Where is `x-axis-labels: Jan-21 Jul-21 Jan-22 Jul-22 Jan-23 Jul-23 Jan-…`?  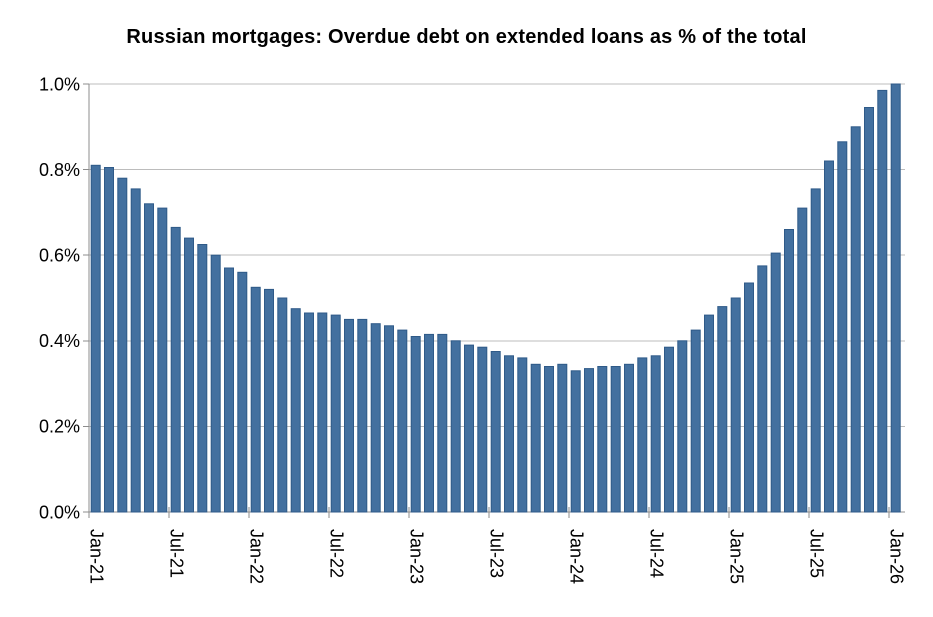
x-axis-labels: Jan-21 Jul-21 Jan-22 Jul-22 Jan-23 Jul-23 Jan-… is located at coordinates (496, 556).